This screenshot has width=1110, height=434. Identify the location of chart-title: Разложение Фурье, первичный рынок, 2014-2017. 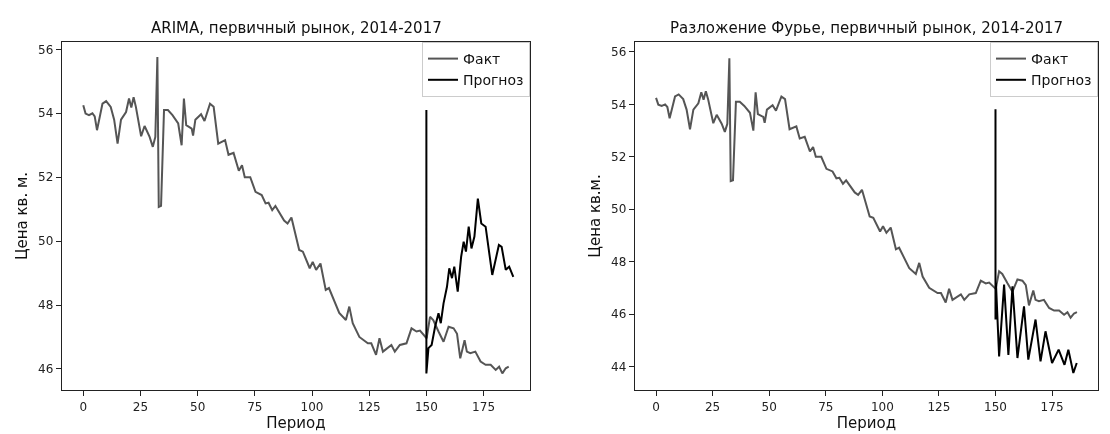
(867, 28).